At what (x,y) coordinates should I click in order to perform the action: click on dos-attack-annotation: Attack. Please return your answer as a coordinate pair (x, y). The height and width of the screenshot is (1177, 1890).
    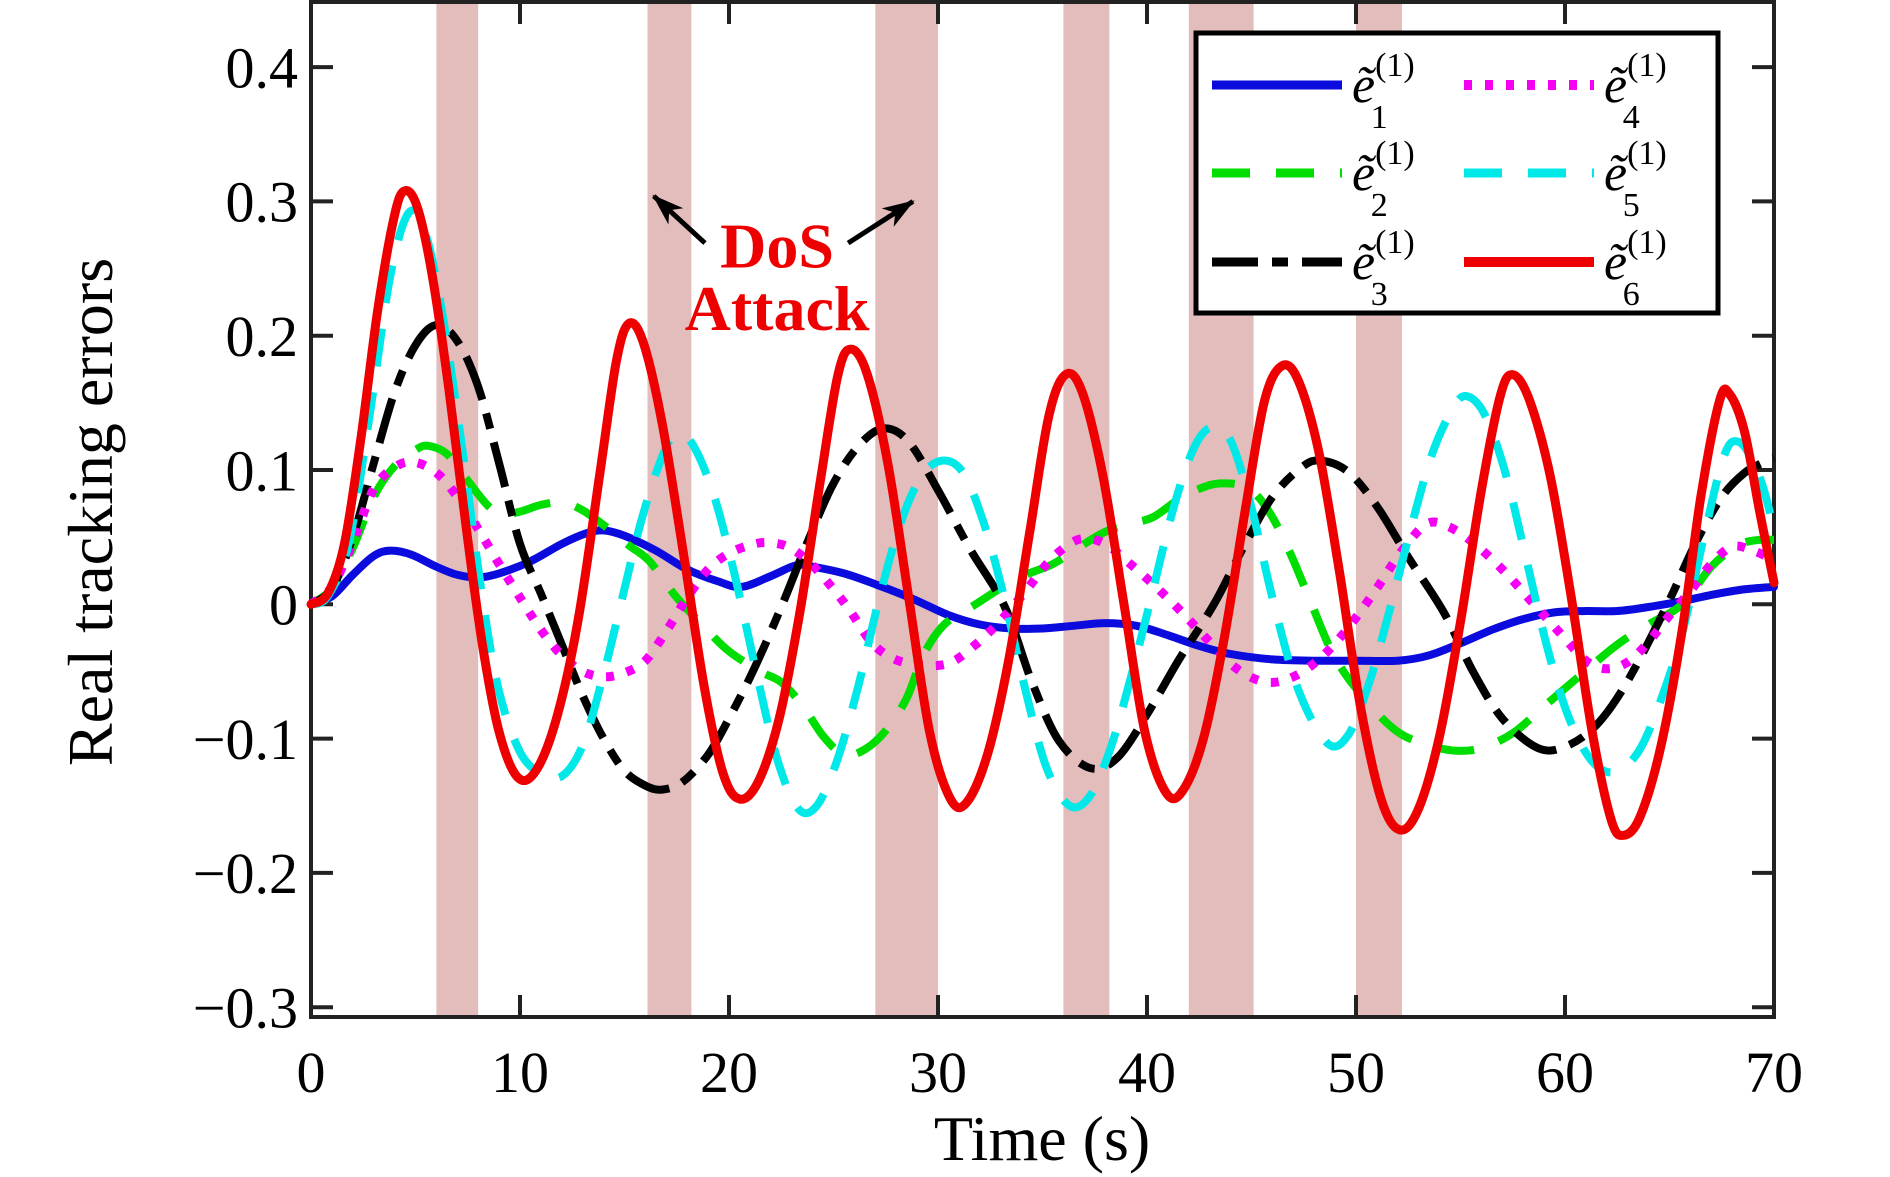
    Looking at the image, I should click on (777, 308).